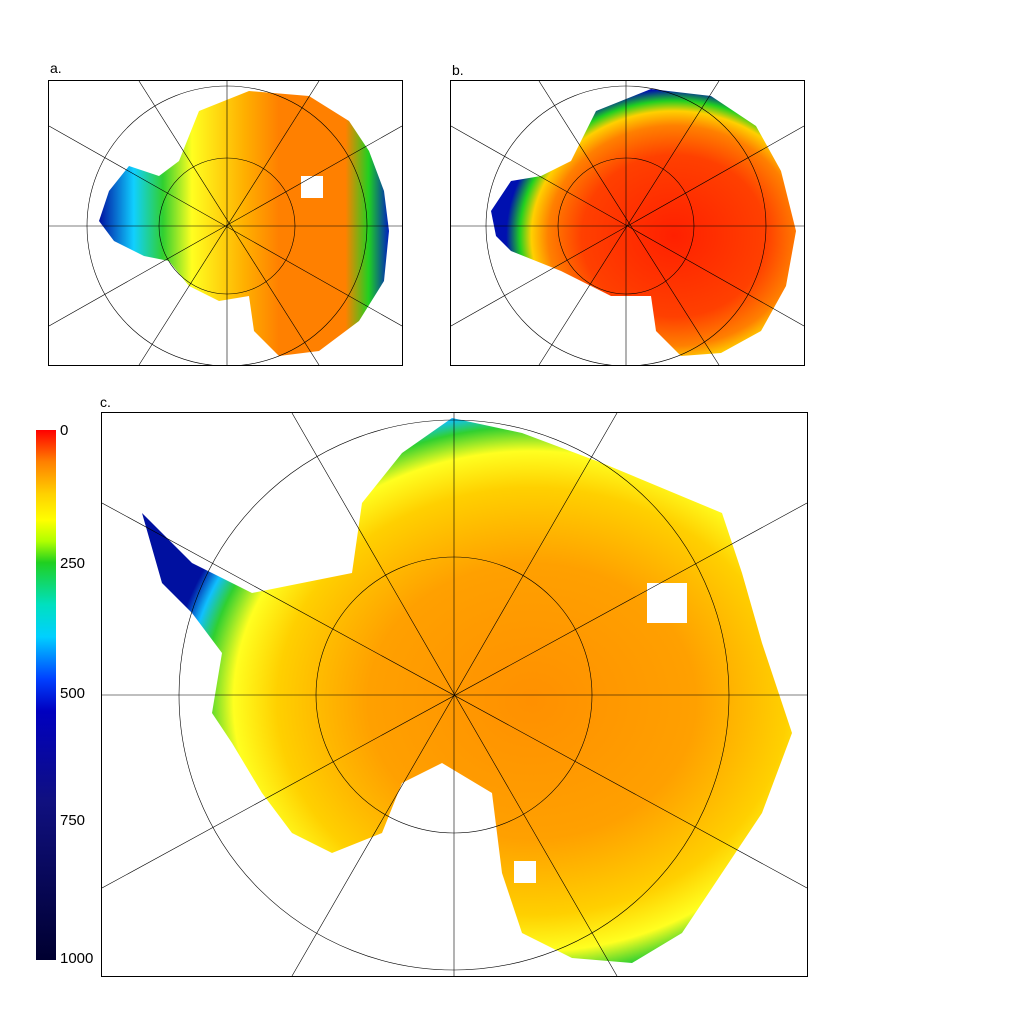  Describe the element at coordinates (73, 693) in the screenshot. I see `colorbar-tick-500: 500` at that location.